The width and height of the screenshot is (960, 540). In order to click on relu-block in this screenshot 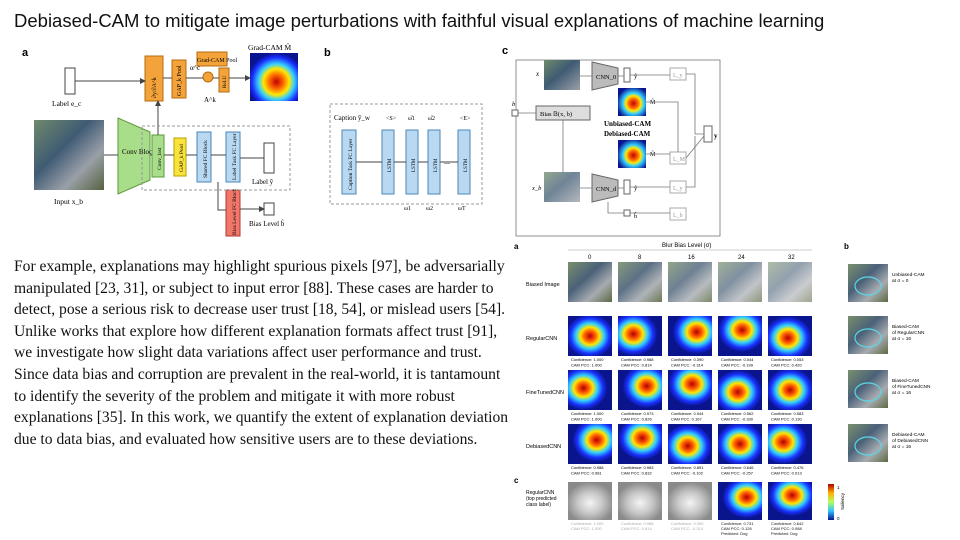, I will do `click(224, 80)`.